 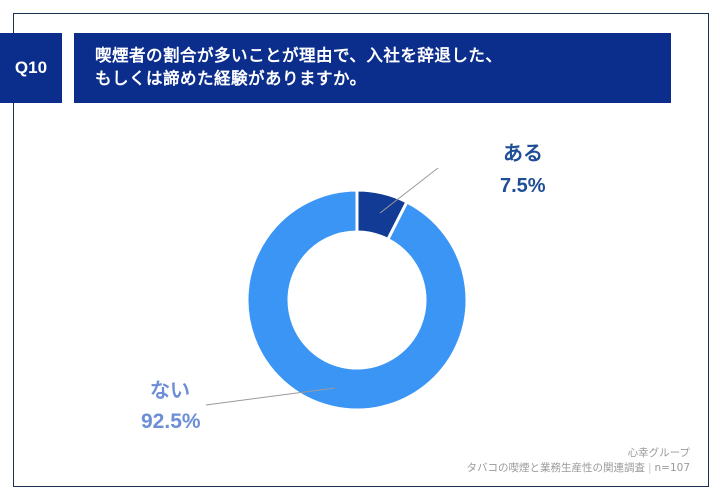 I want to click on question-title-line1: 喫煙者の割合が多いことが理由で、入社を辞退した、, so click(x=299, y=55).